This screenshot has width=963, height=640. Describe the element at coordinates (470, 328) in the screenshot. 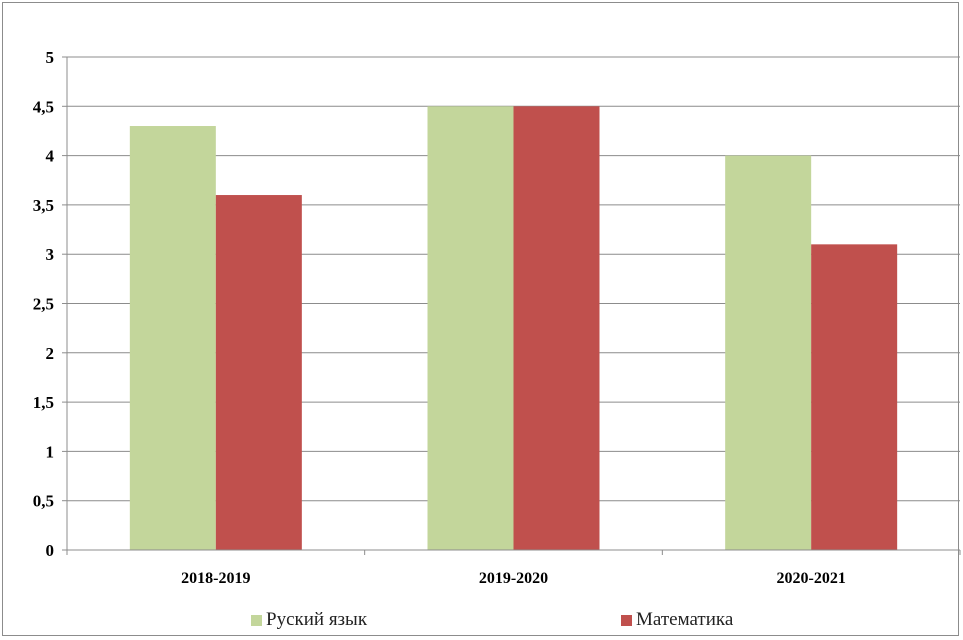

I see `bar-russian-2019-2020` at that location.